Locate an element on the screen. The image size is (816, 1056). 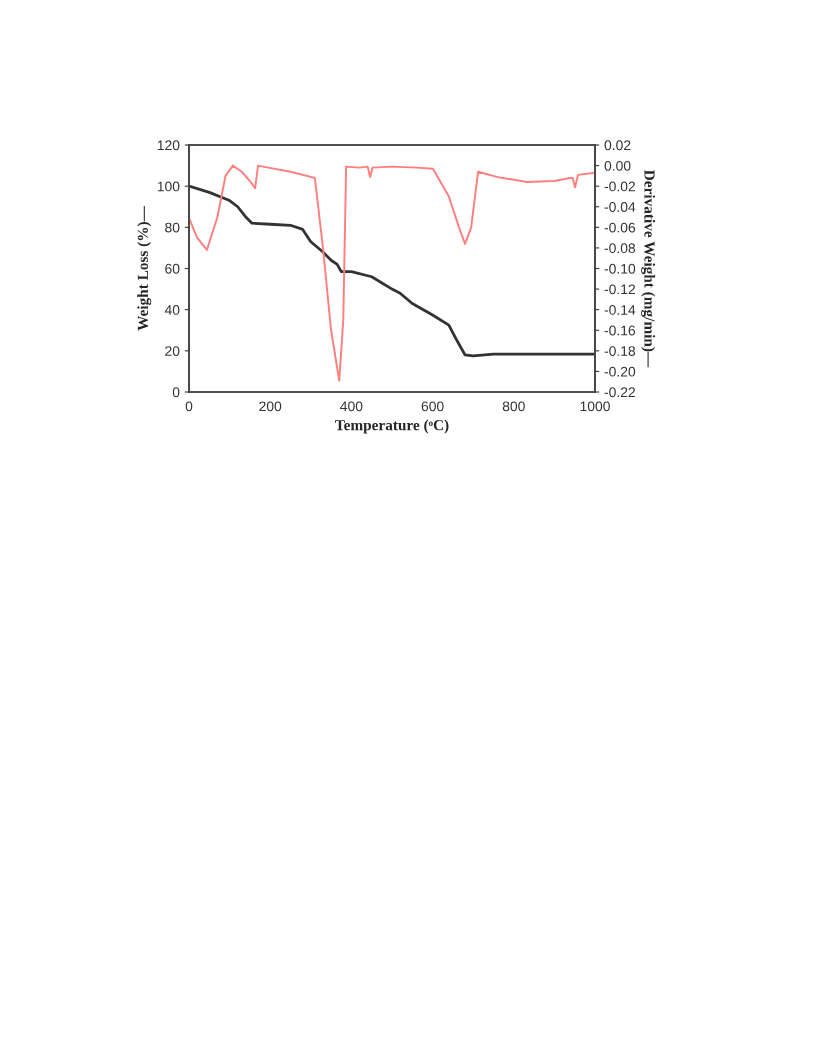
y2-axis-title: Derivative Weight (mg/min)— is located at coordinates (648, 269).